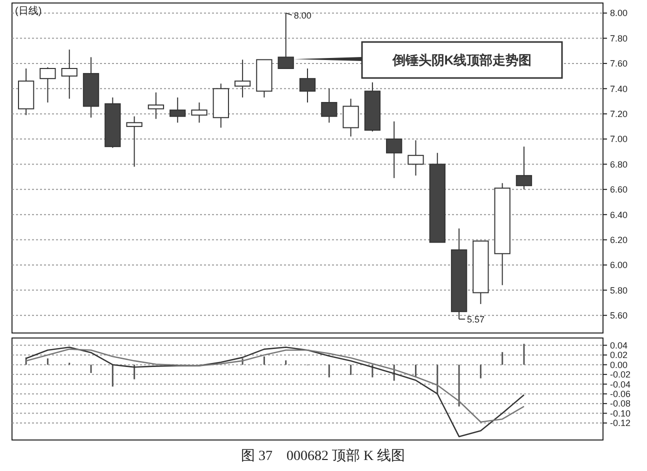 The image size is (647, 471). What do you see at coordinates (303, 15) in the screenshot?
I see `annotation: 8.00` at bounding box center [303, 15].